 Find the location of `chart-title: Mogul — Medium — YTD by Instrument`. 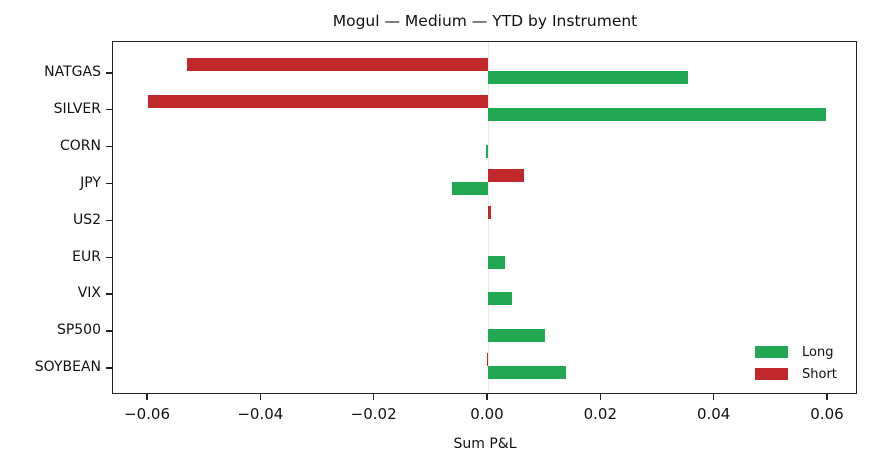

chart-title: Mogul — Medium — YTD by Instrument is located at coordinates (485, 21).